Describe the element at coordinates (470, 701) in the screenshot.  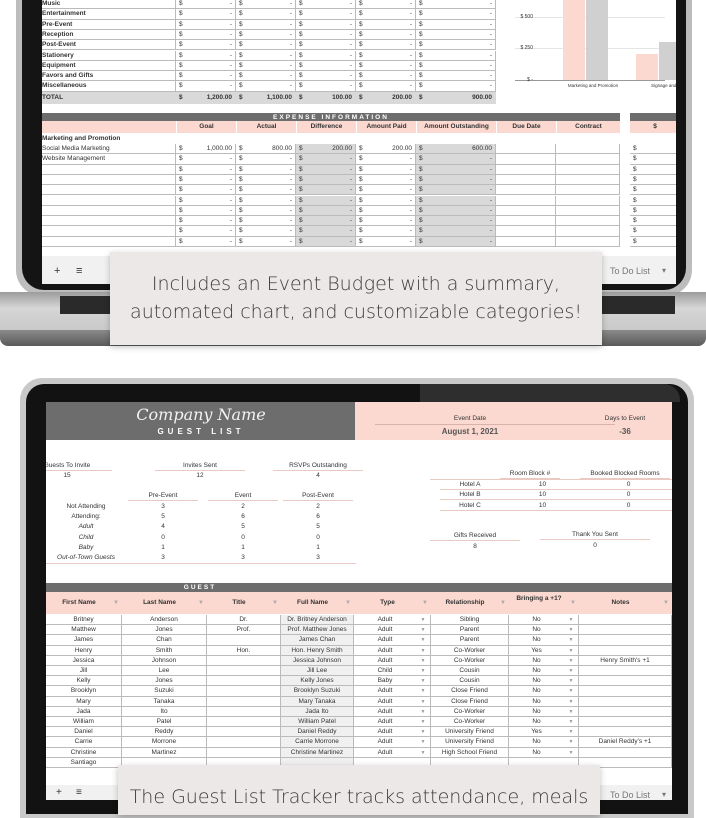
I see `guest-cell: Close Friend` at that location.